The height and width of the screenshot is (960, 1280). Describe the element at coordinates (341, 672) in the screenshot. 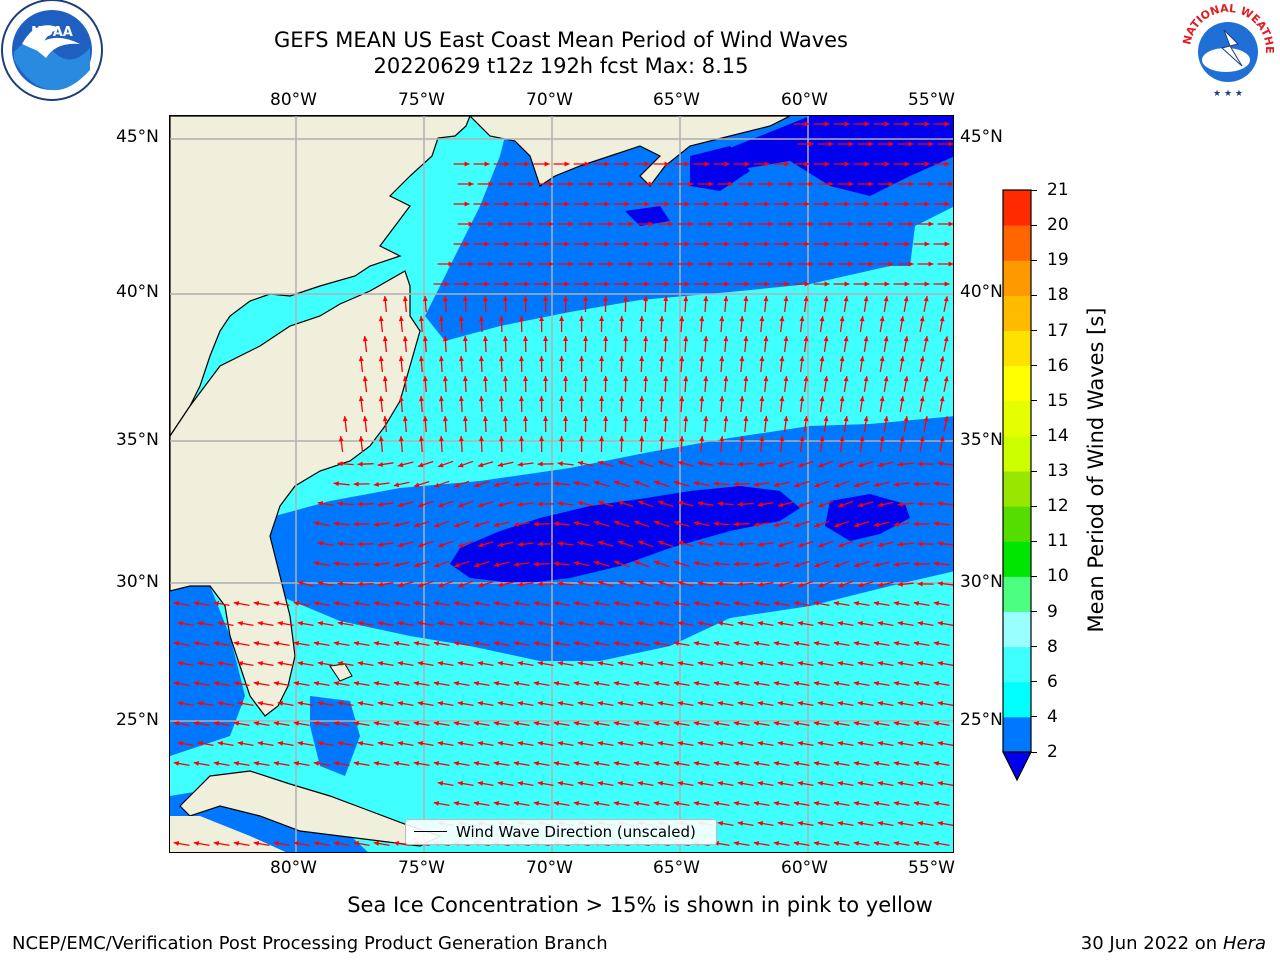

I see `land-bahamas` at that location.